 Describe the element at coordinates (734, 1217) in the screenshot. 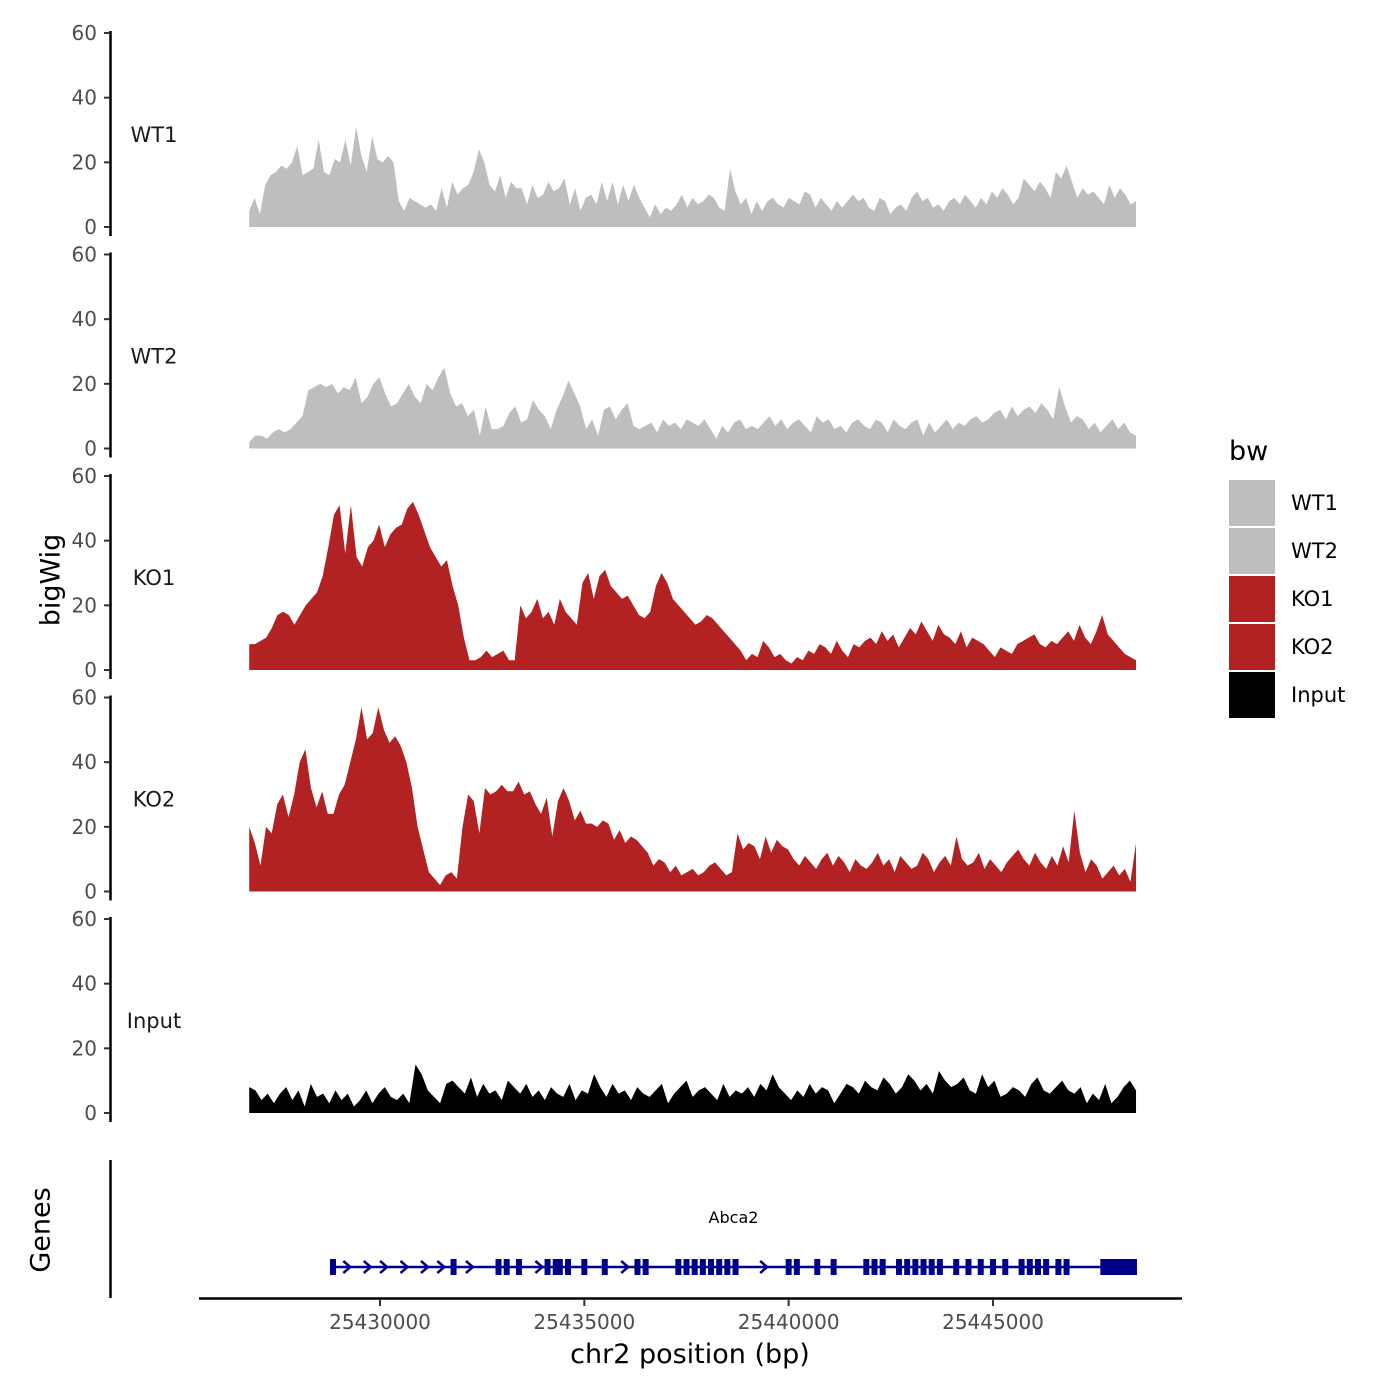

I see `gene-name-label: Abca2` at that location.